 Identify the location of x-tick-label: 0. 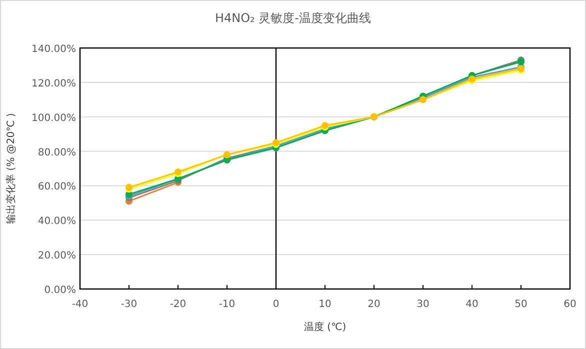
(276, 304).